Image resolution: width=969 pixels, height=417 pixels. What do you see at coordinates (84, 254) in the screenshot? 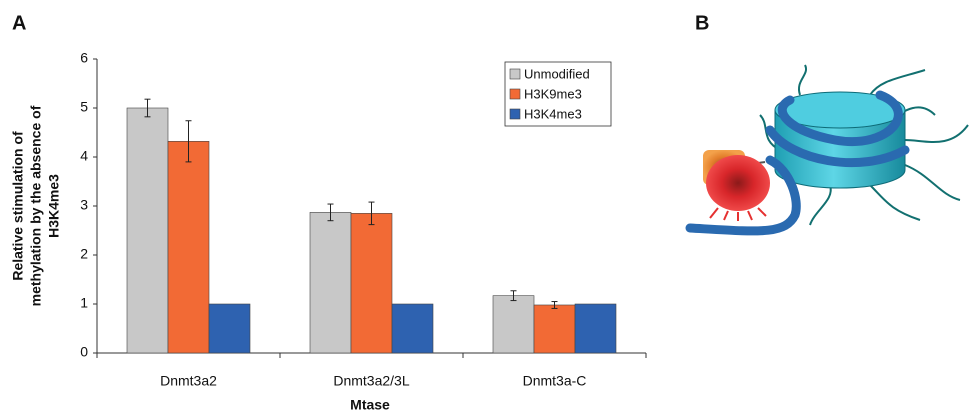
I see `y-tick-label: 2` at bounding box center [84, 254].